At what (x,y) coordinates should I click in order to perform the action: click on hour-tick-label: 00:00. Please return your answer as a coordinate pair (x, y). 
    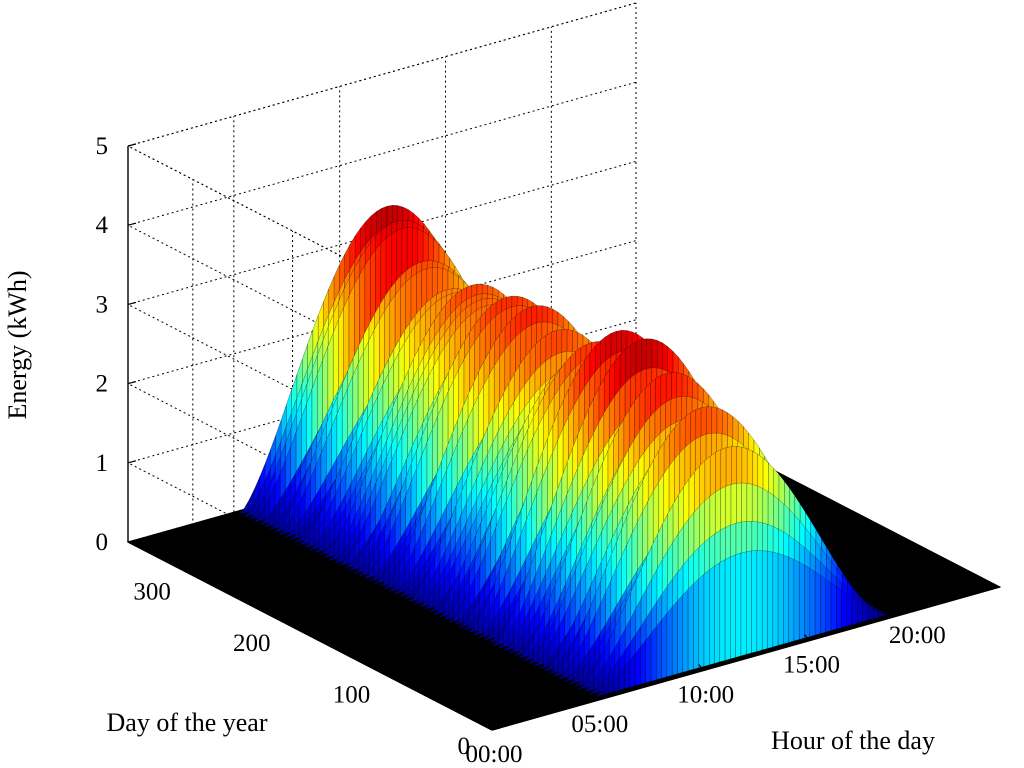
    Looking at the image, I should click on (494, 754).